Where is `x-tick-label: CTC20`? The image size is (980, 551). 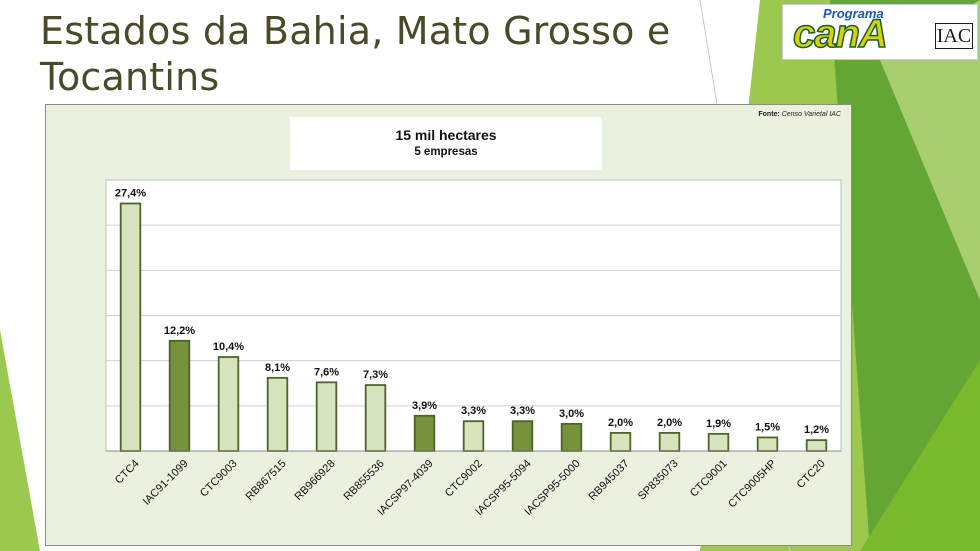 x-tick-label: CTC20 is located at coordinates (811, 474).